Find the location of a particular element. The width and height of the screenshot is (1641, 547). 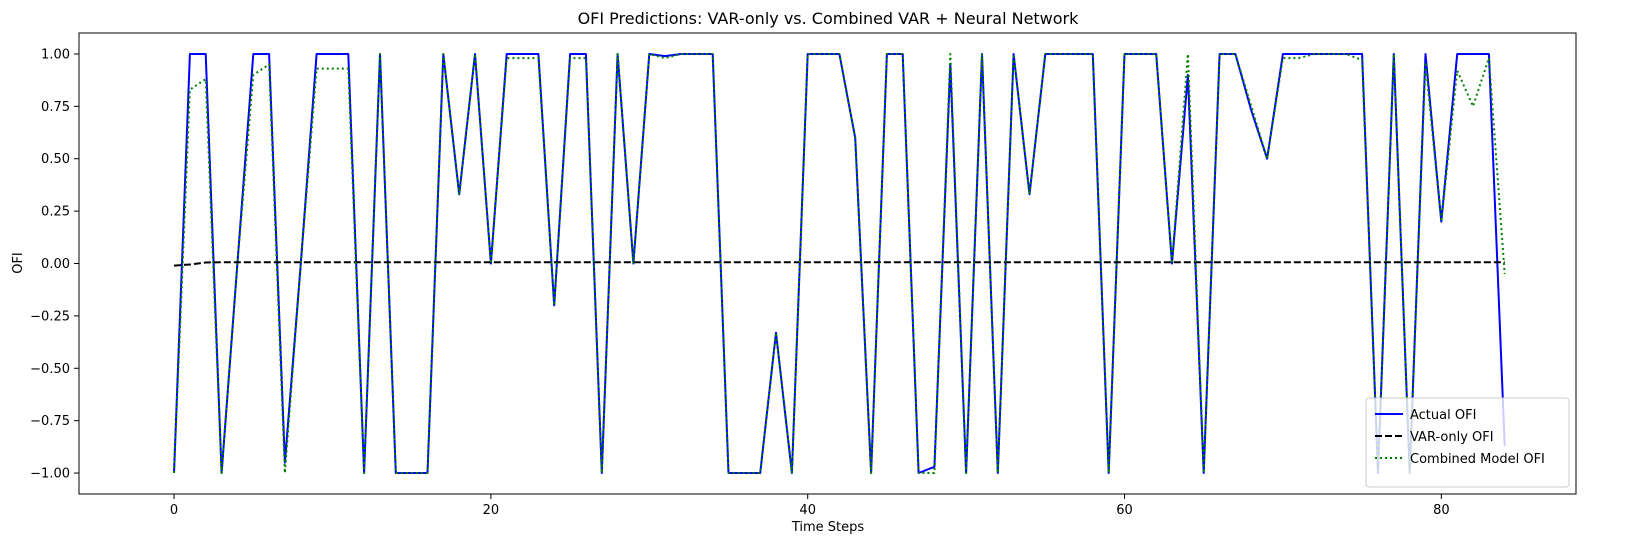

y-axis-label: OFI is located at coordinates (18, 263).